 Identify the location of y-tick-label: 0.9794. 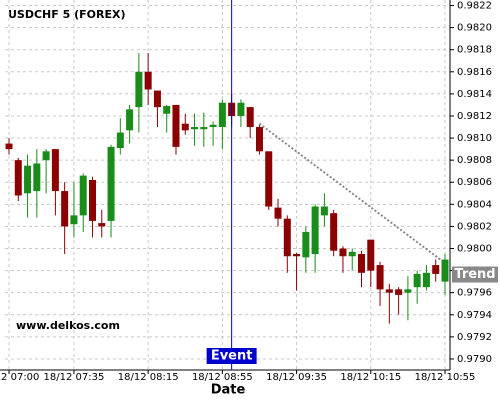
(474, 315).